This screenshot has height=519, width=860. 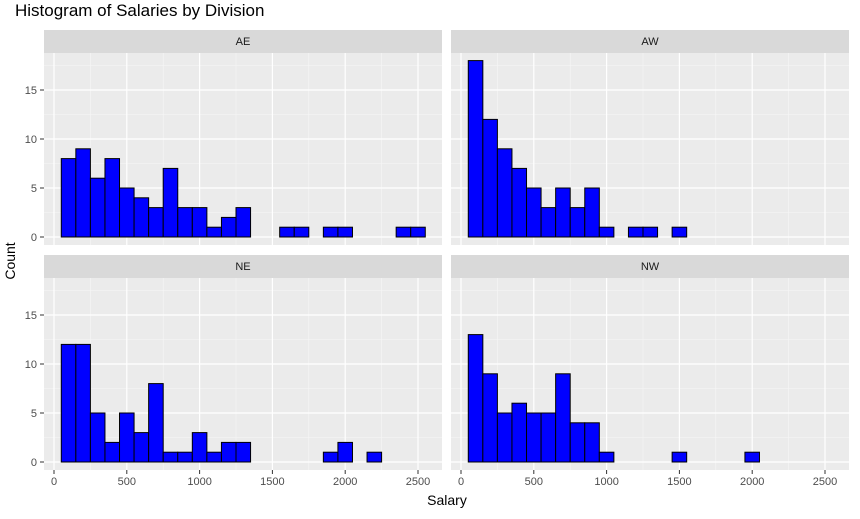 I want to click on y-axis-title: Count, so click(x=10, y=260).